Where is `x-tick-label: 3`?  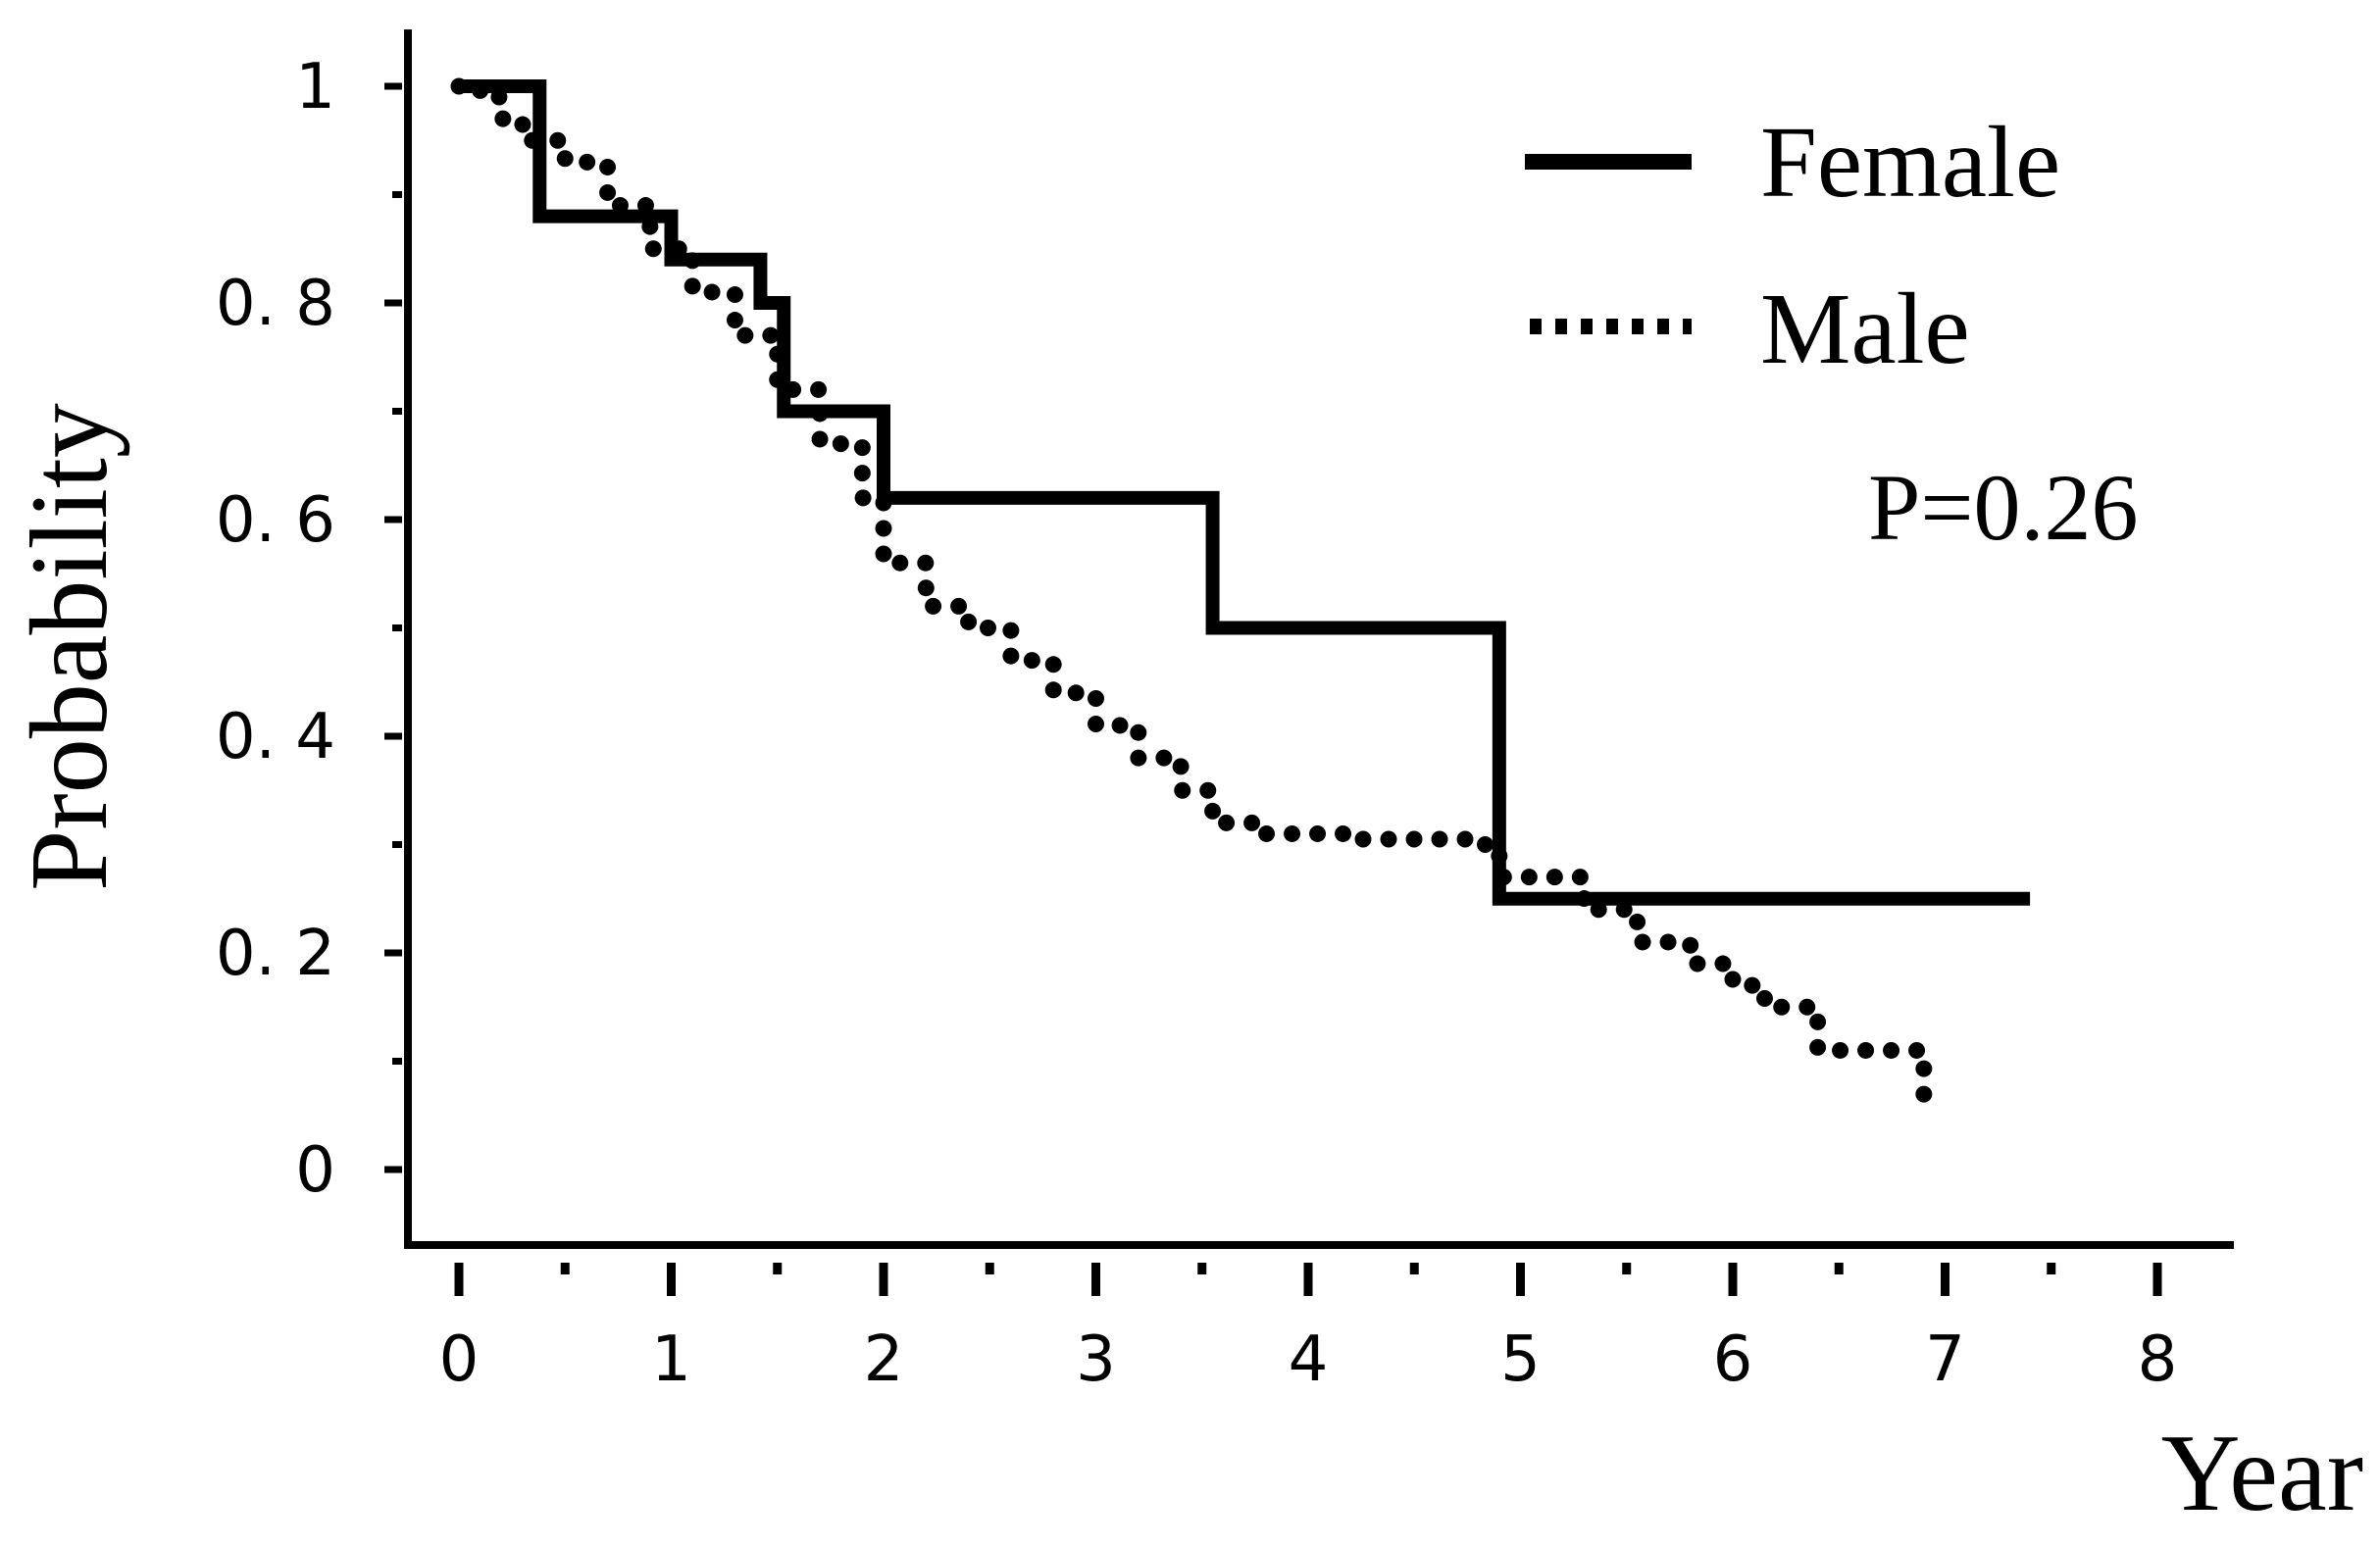
x-tick-label: 3 is located at coordinates (1096, 1359).